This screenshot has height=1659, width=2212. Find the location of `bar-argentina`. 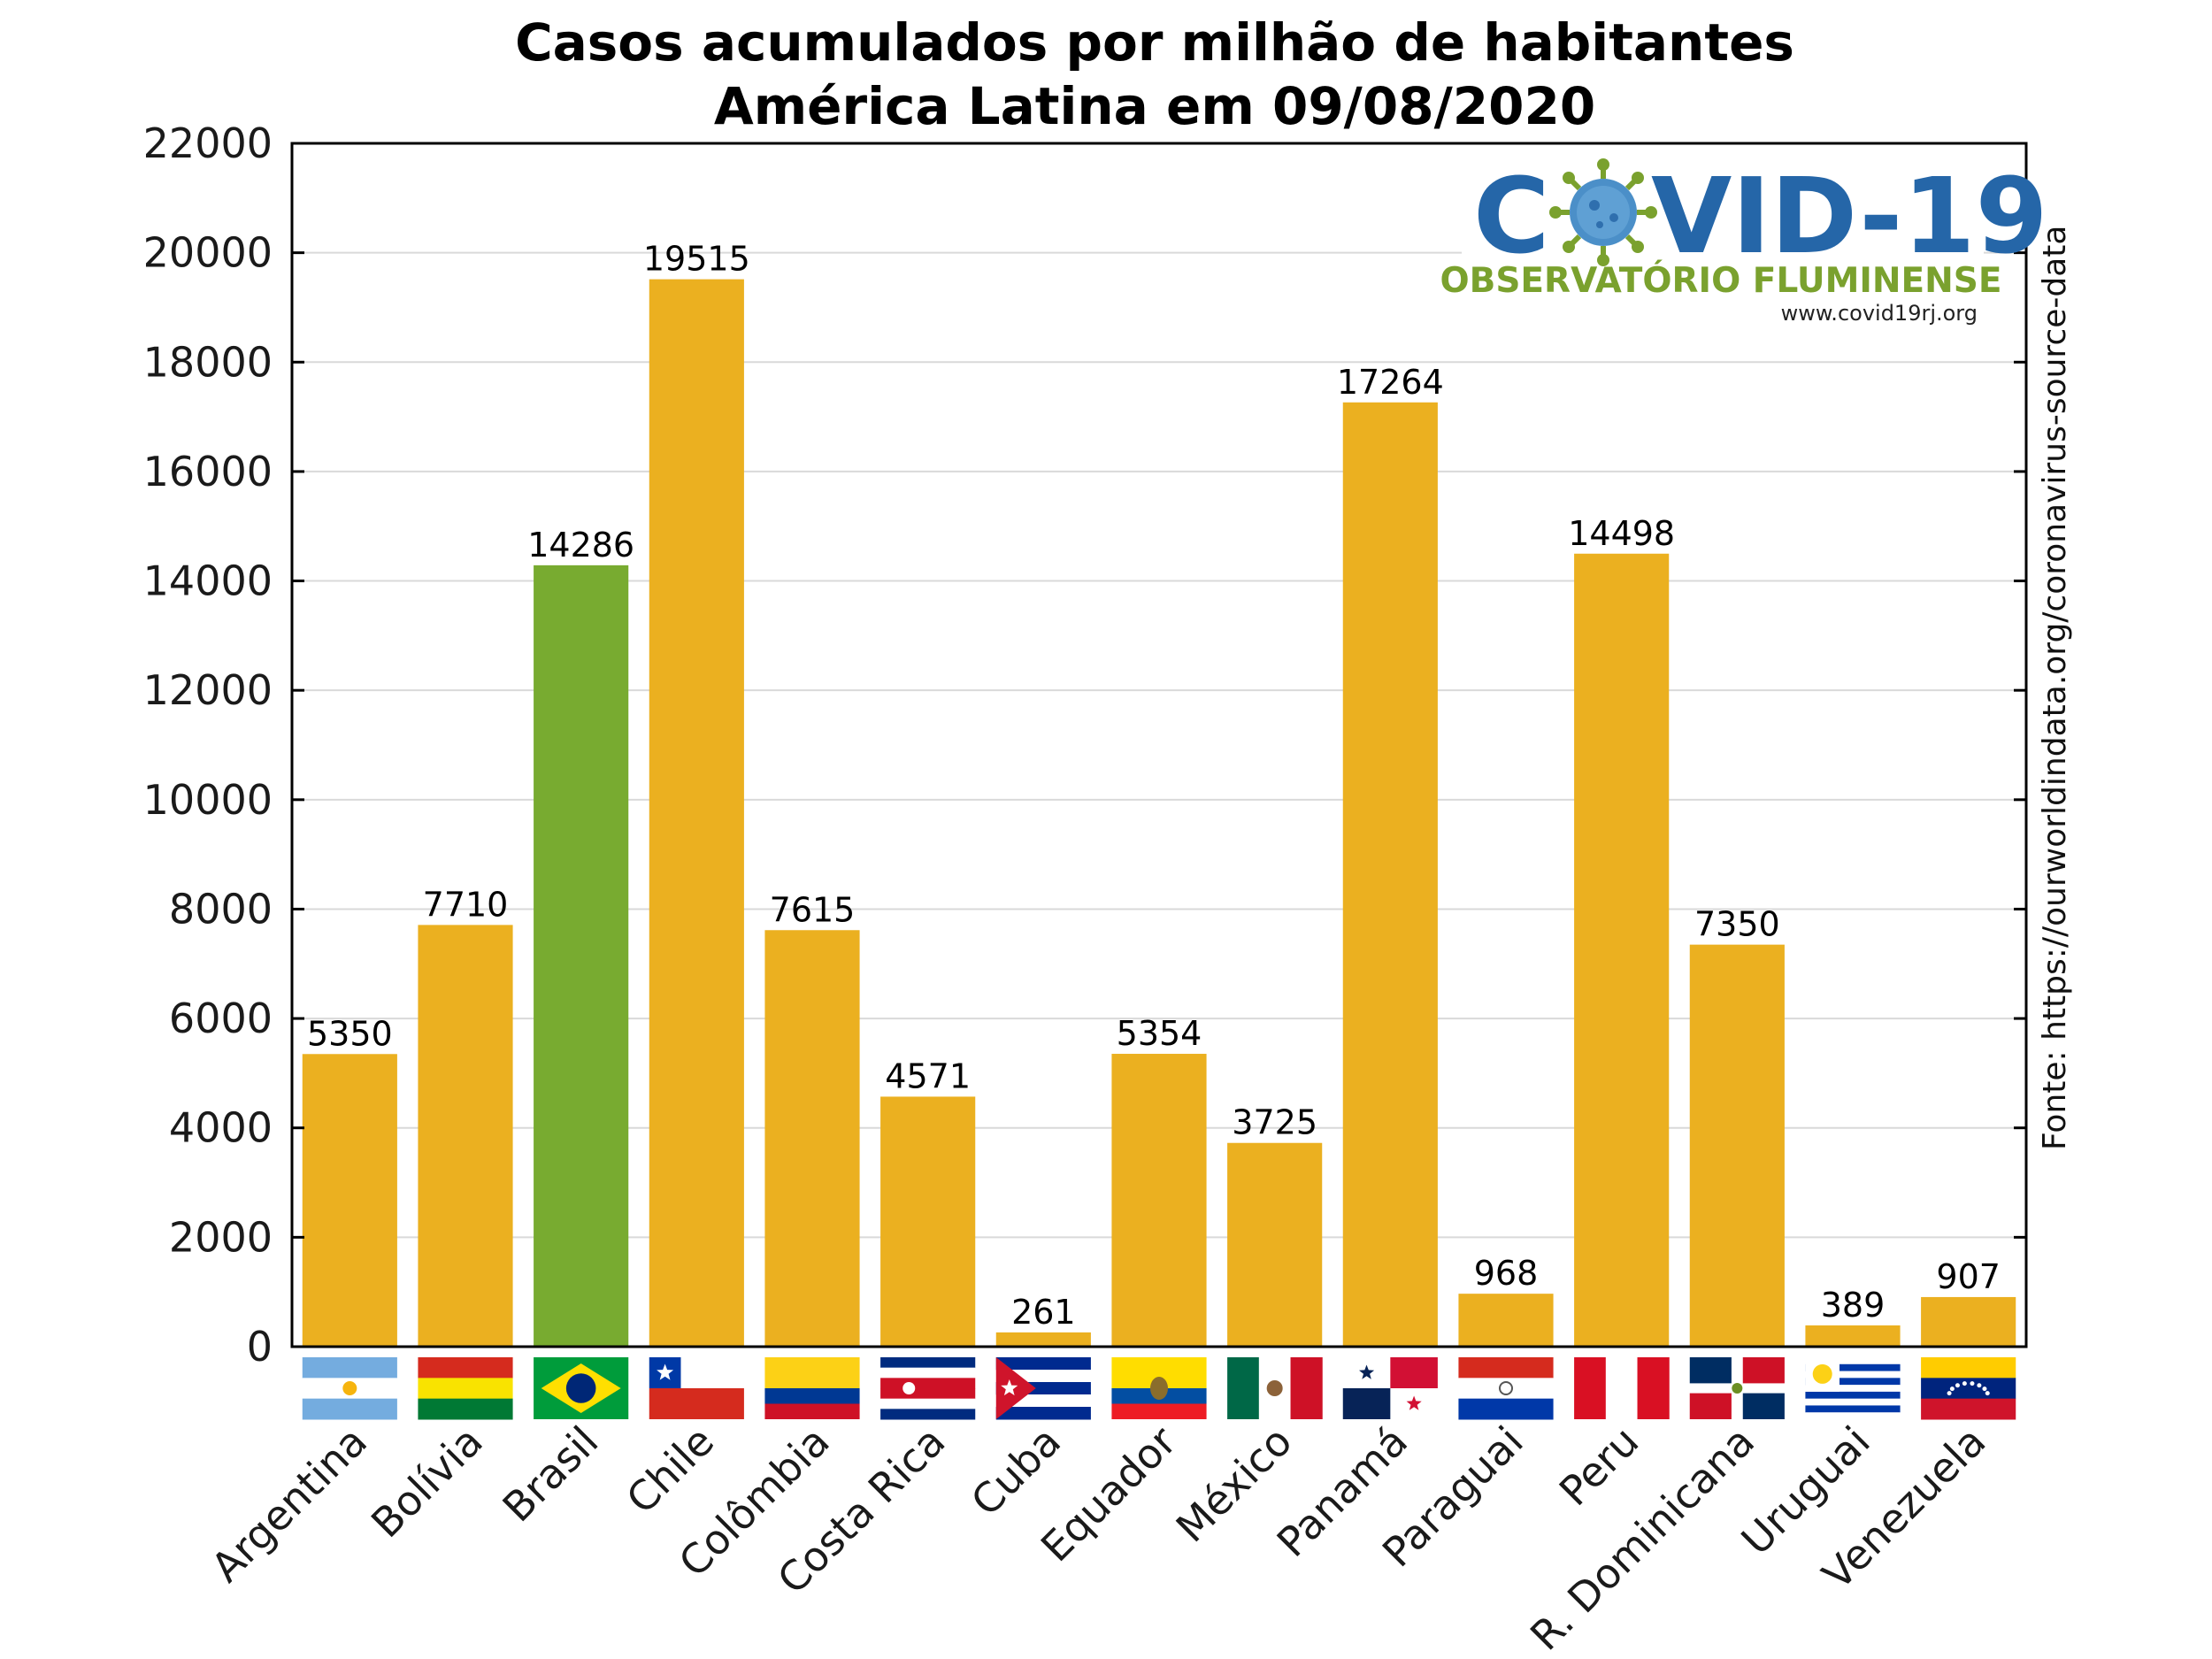

bar-argentina is located at coordinates (350, 1201).